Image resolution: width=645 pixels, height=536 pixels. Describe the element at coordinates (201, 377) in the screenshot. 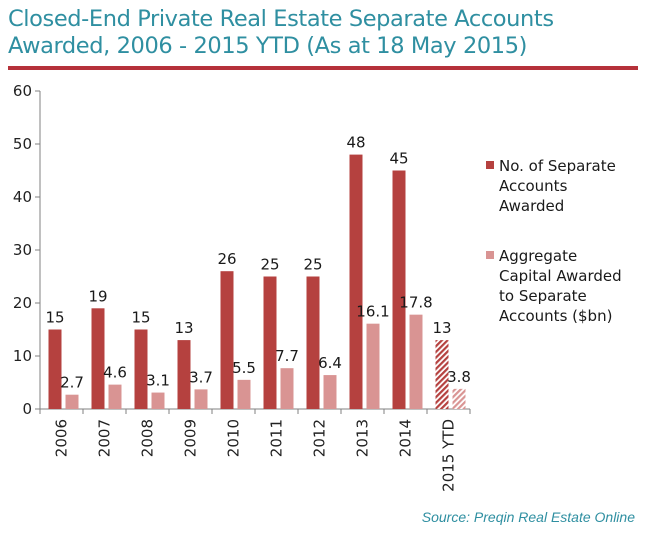

I see `data-label-capital: 3.7` at that location.